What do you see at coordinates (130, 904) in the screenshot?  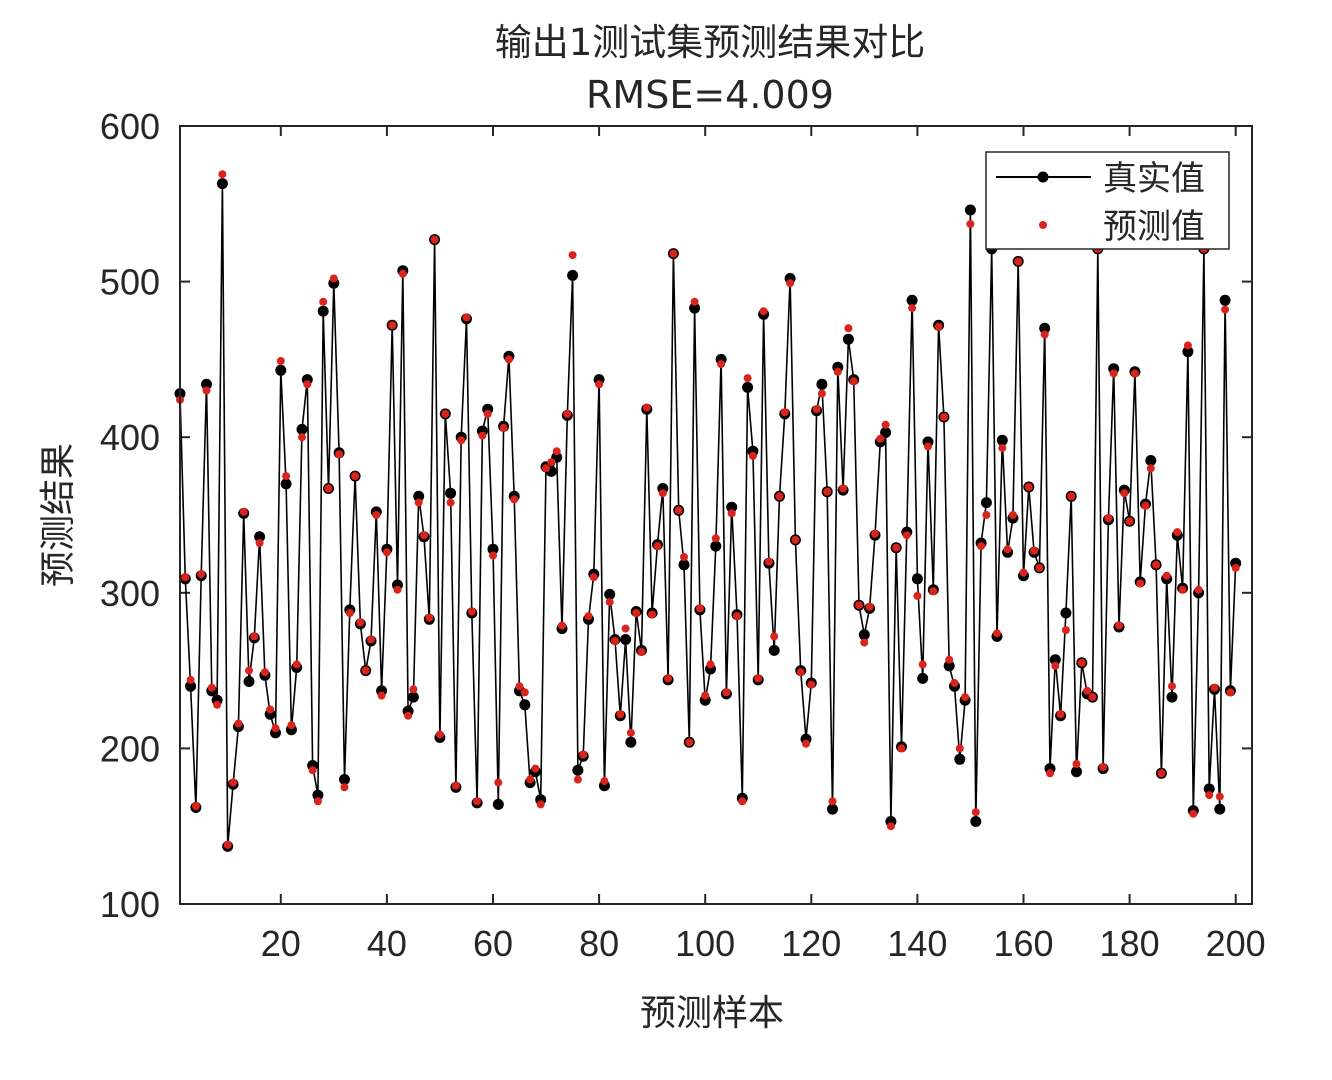 I see `y-tick-label: 100` at bounding box center [130, 904].